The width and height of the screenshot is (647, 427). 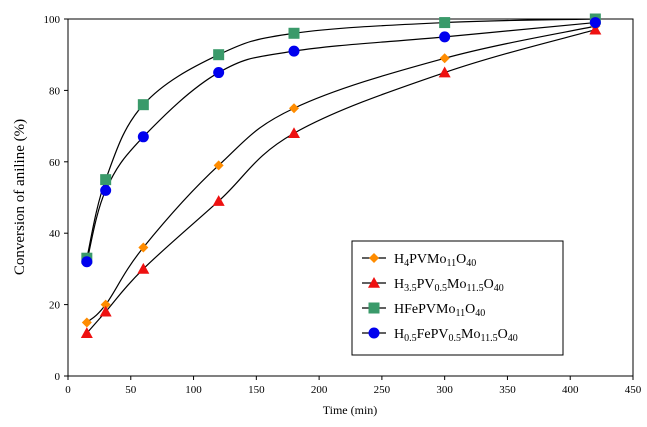 What do you see at coordinates (55, 91) in the screenshot?
I see `y-tick-label: 80` at bounding box center [55, 91].